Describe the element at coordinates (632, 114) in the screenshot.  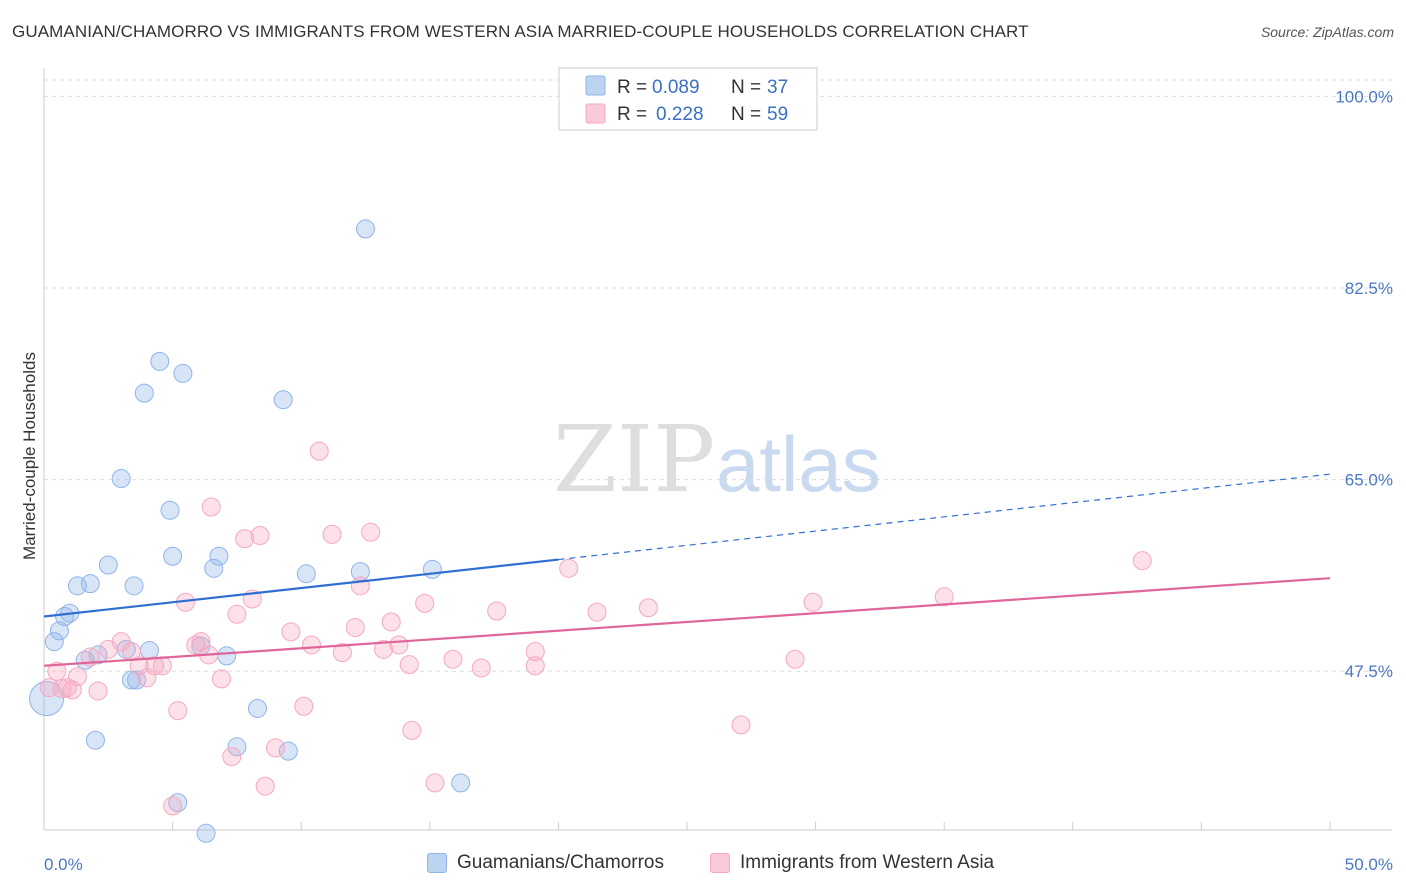
I see `legend-r-label-2: R =` at that location.